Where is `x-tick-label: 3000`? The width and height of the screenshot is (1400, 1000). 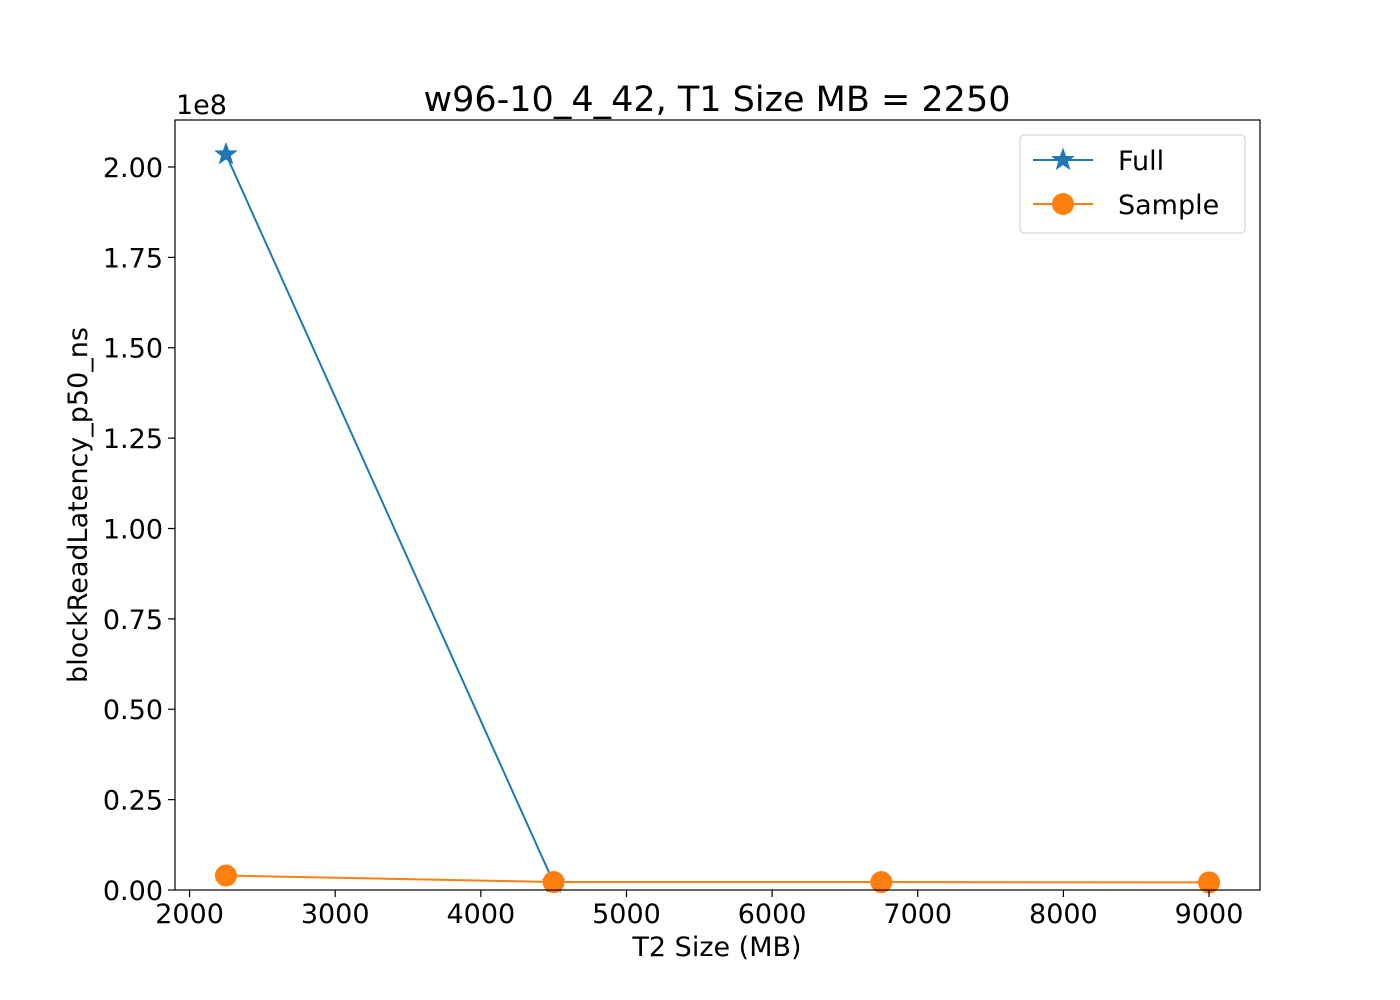
x-tick-label: 3000 is located at coordinates (335, 914).